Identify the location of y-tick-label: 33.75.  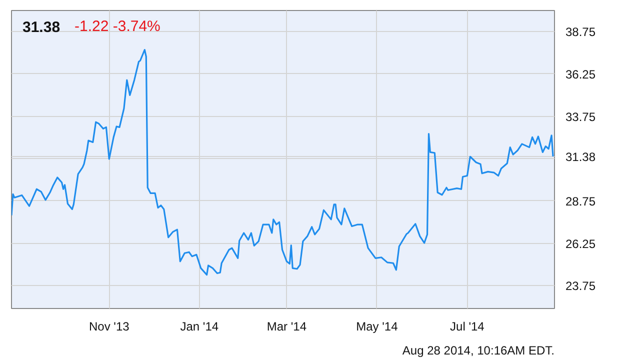
(581, 117).